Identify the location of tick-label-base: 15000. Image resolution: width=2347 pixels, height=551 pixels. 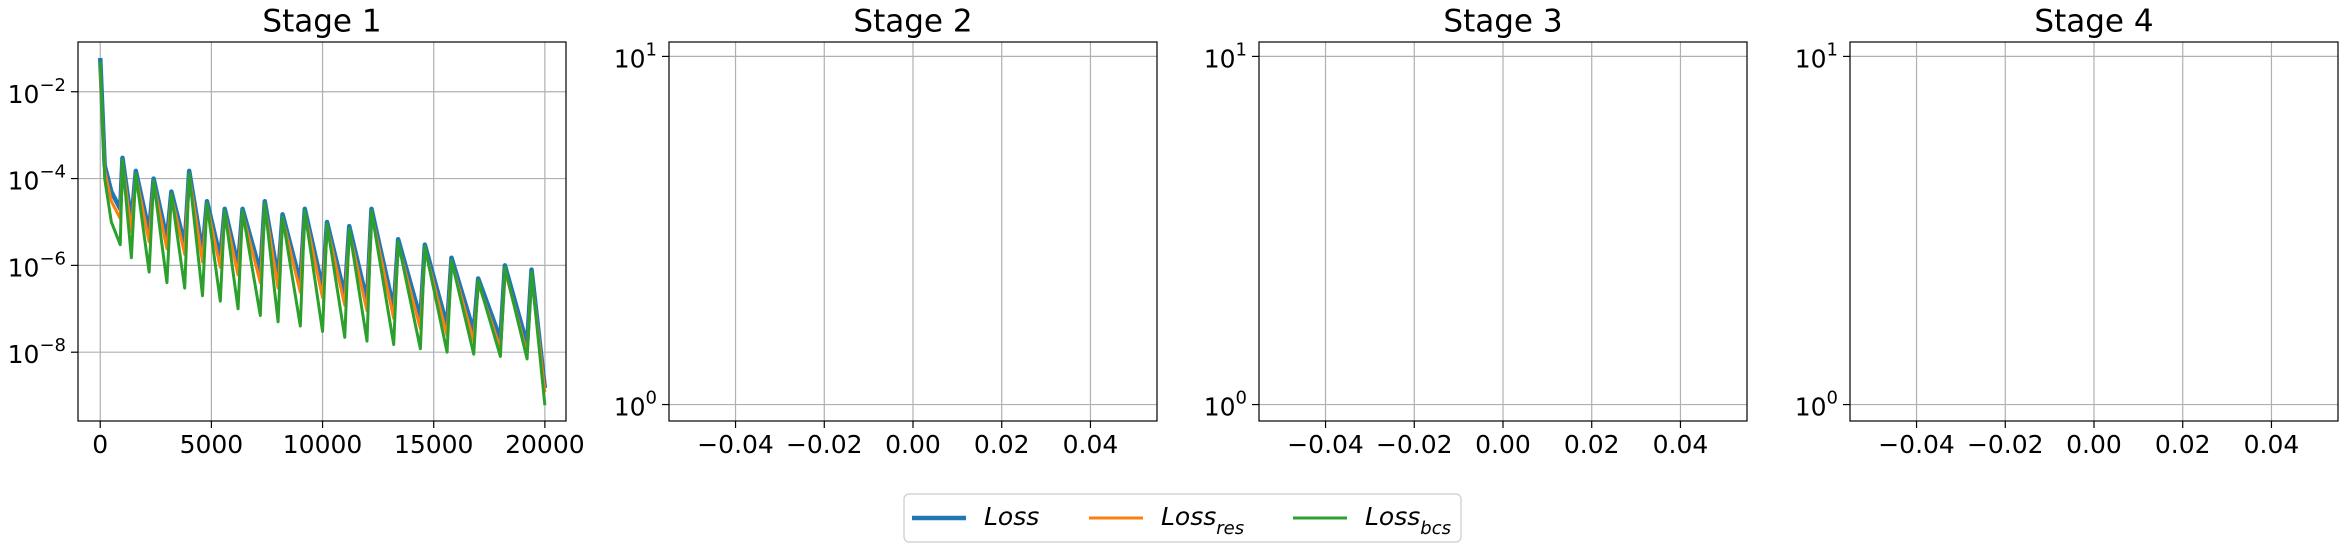
(434, 444).